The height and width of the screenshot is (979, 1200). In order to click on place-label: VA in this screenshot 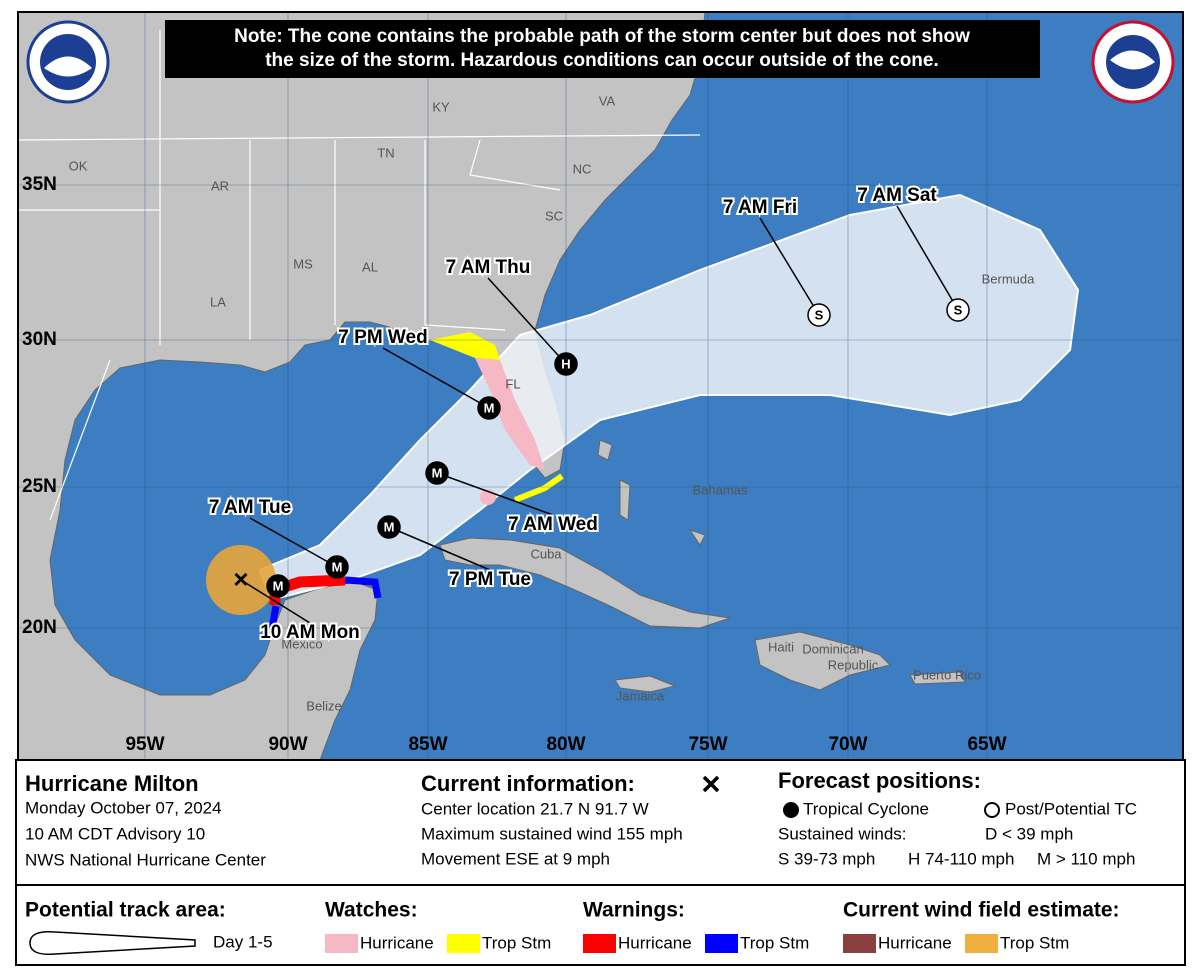, I will do `click(607, 100)`.